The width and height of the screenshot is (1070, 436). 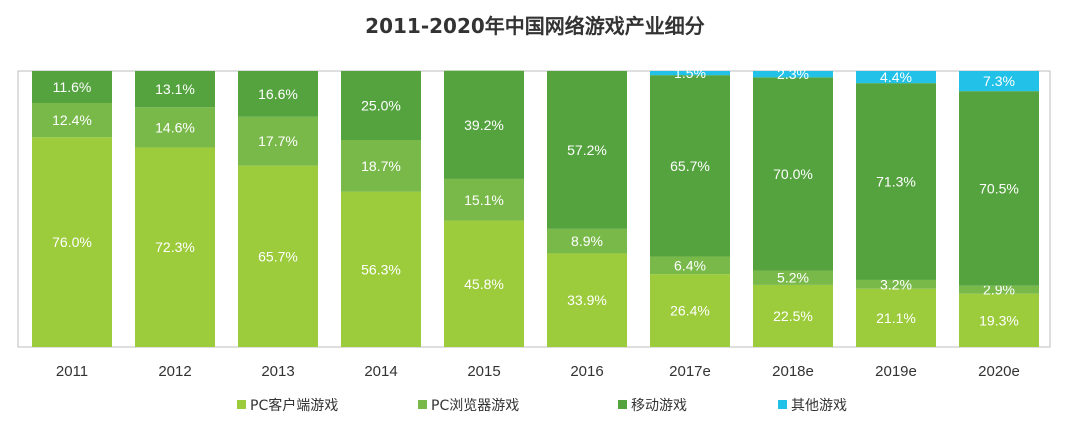 I want to click on legend: PC客户端游戏 PC浏览器游戏 移动游戏 其他游戏, so click(x=542, y=405).